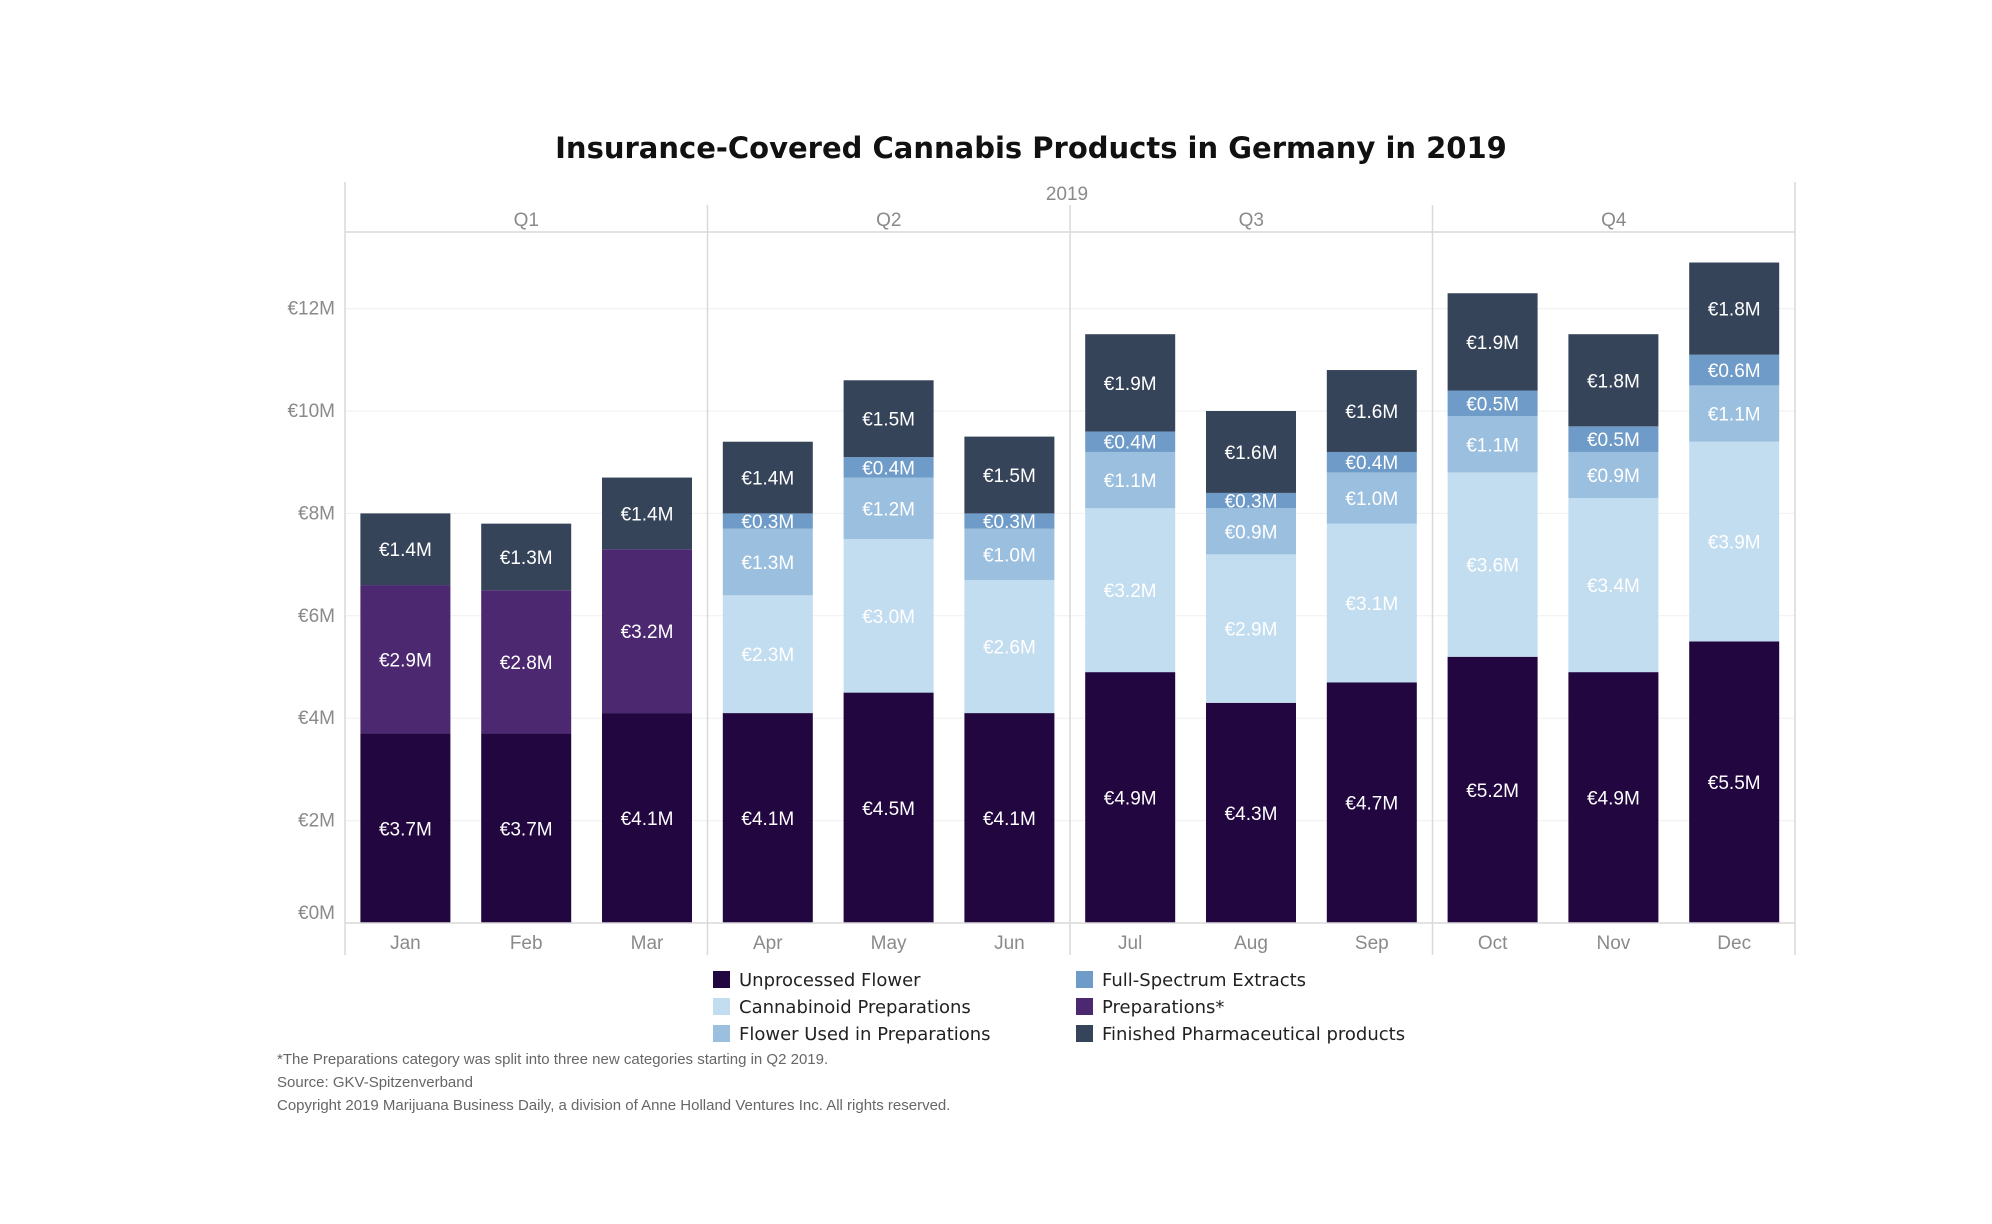 The height and width of the screenshot is (1224, 1992). What do you see at coordinates (888, 220) in the screenshot?
I see `quarter-label: Q2` at bounding box center [888, 220].